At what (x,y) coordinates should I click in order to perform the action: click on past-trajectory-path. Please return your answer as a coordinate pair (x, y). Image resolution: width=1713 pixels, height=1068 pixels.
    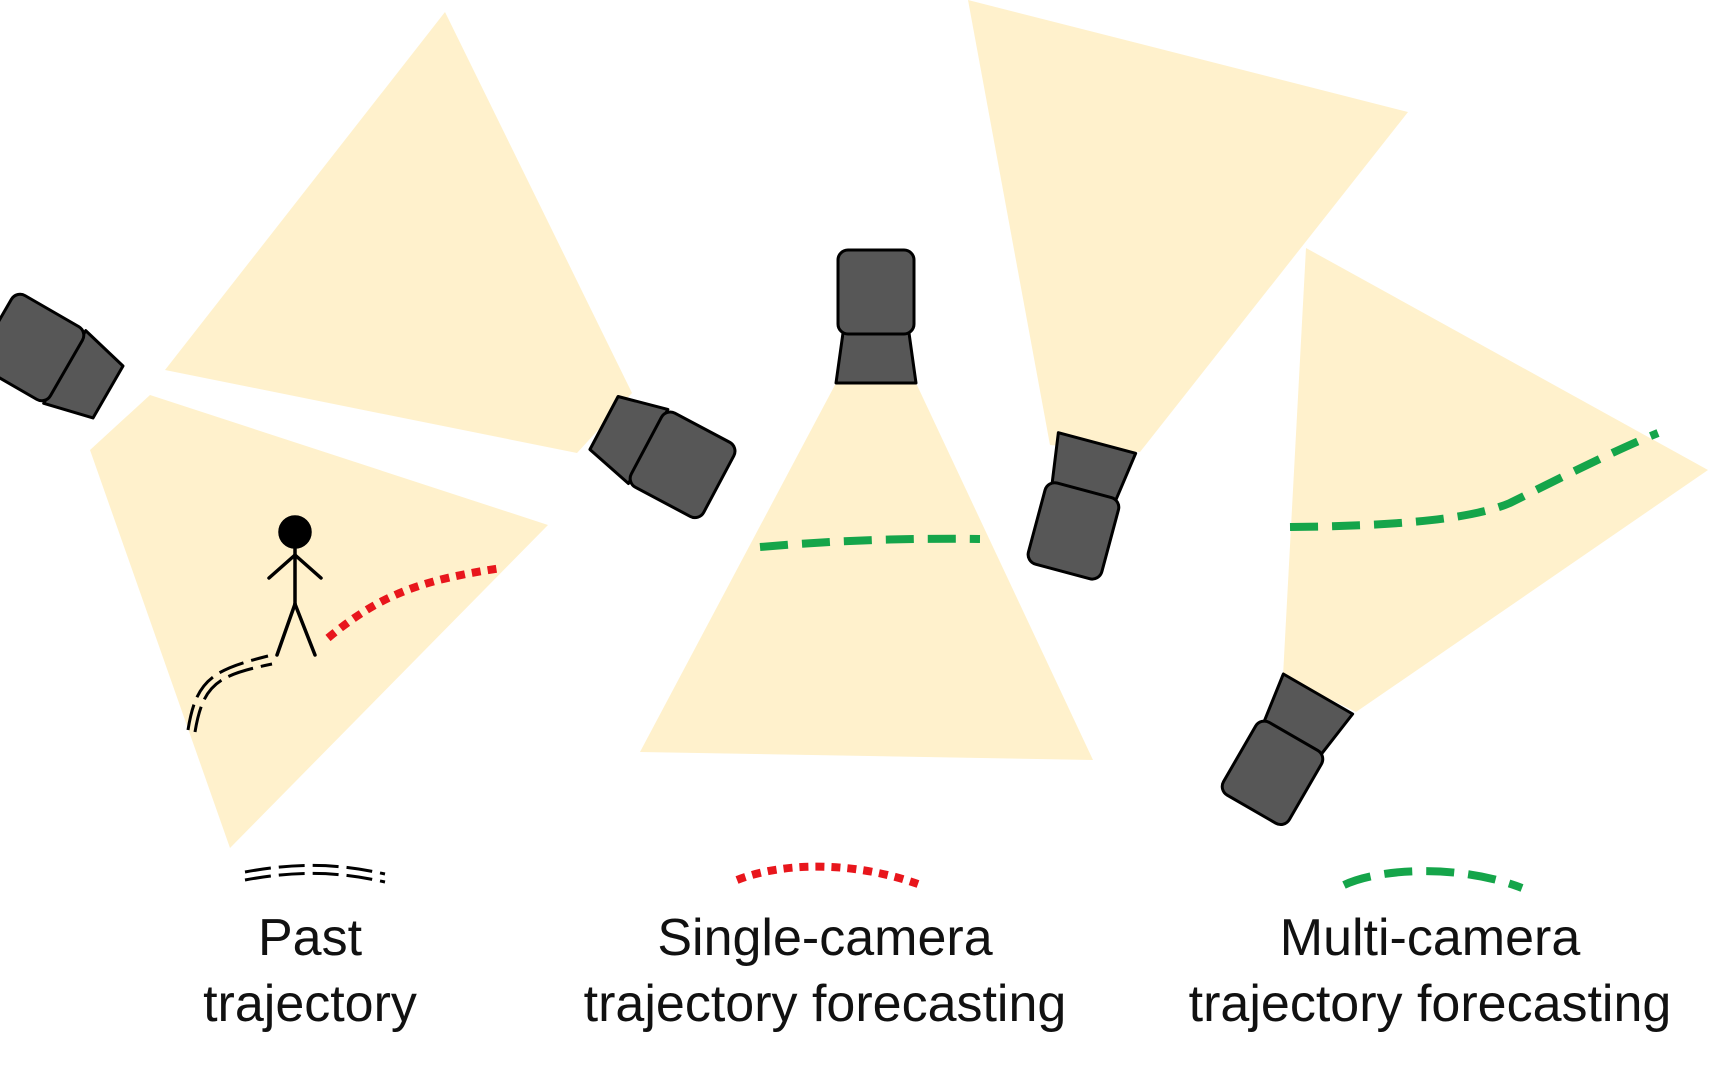
    Looking at the image, I should click on (229, 693).